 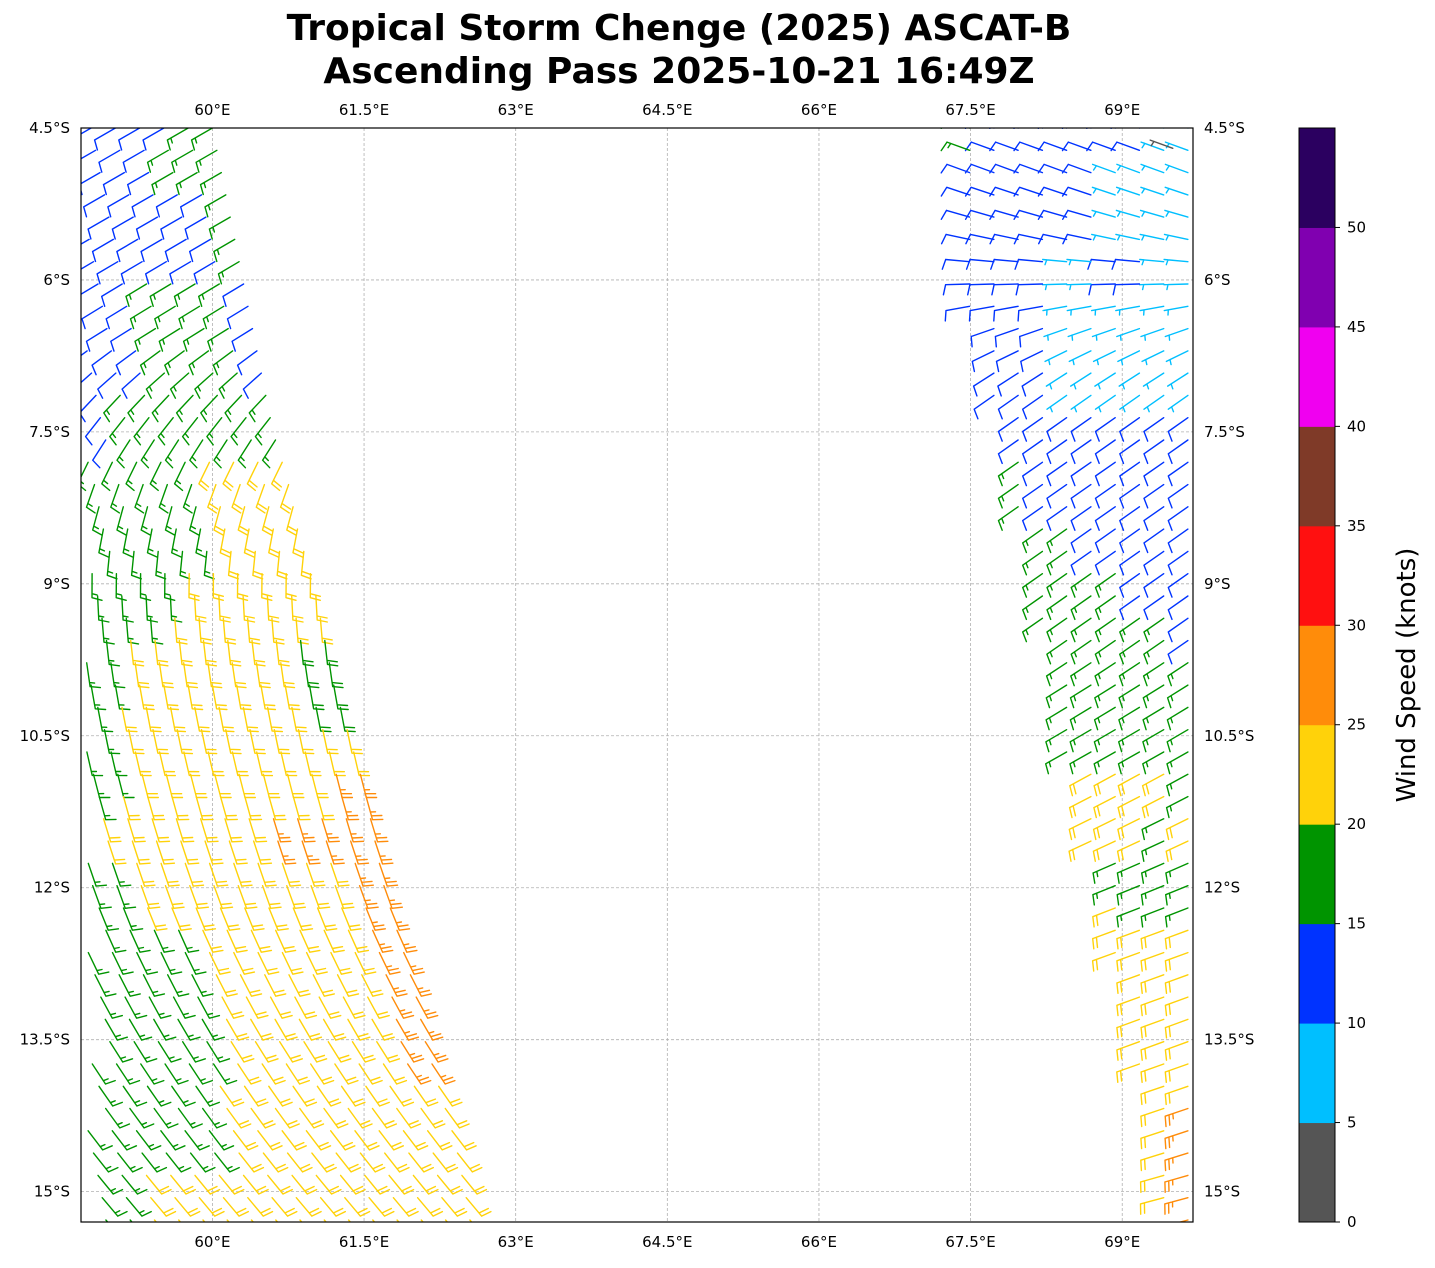 I want to click on y-tick-label-right: 6°S, so click(x=1217, y=280).